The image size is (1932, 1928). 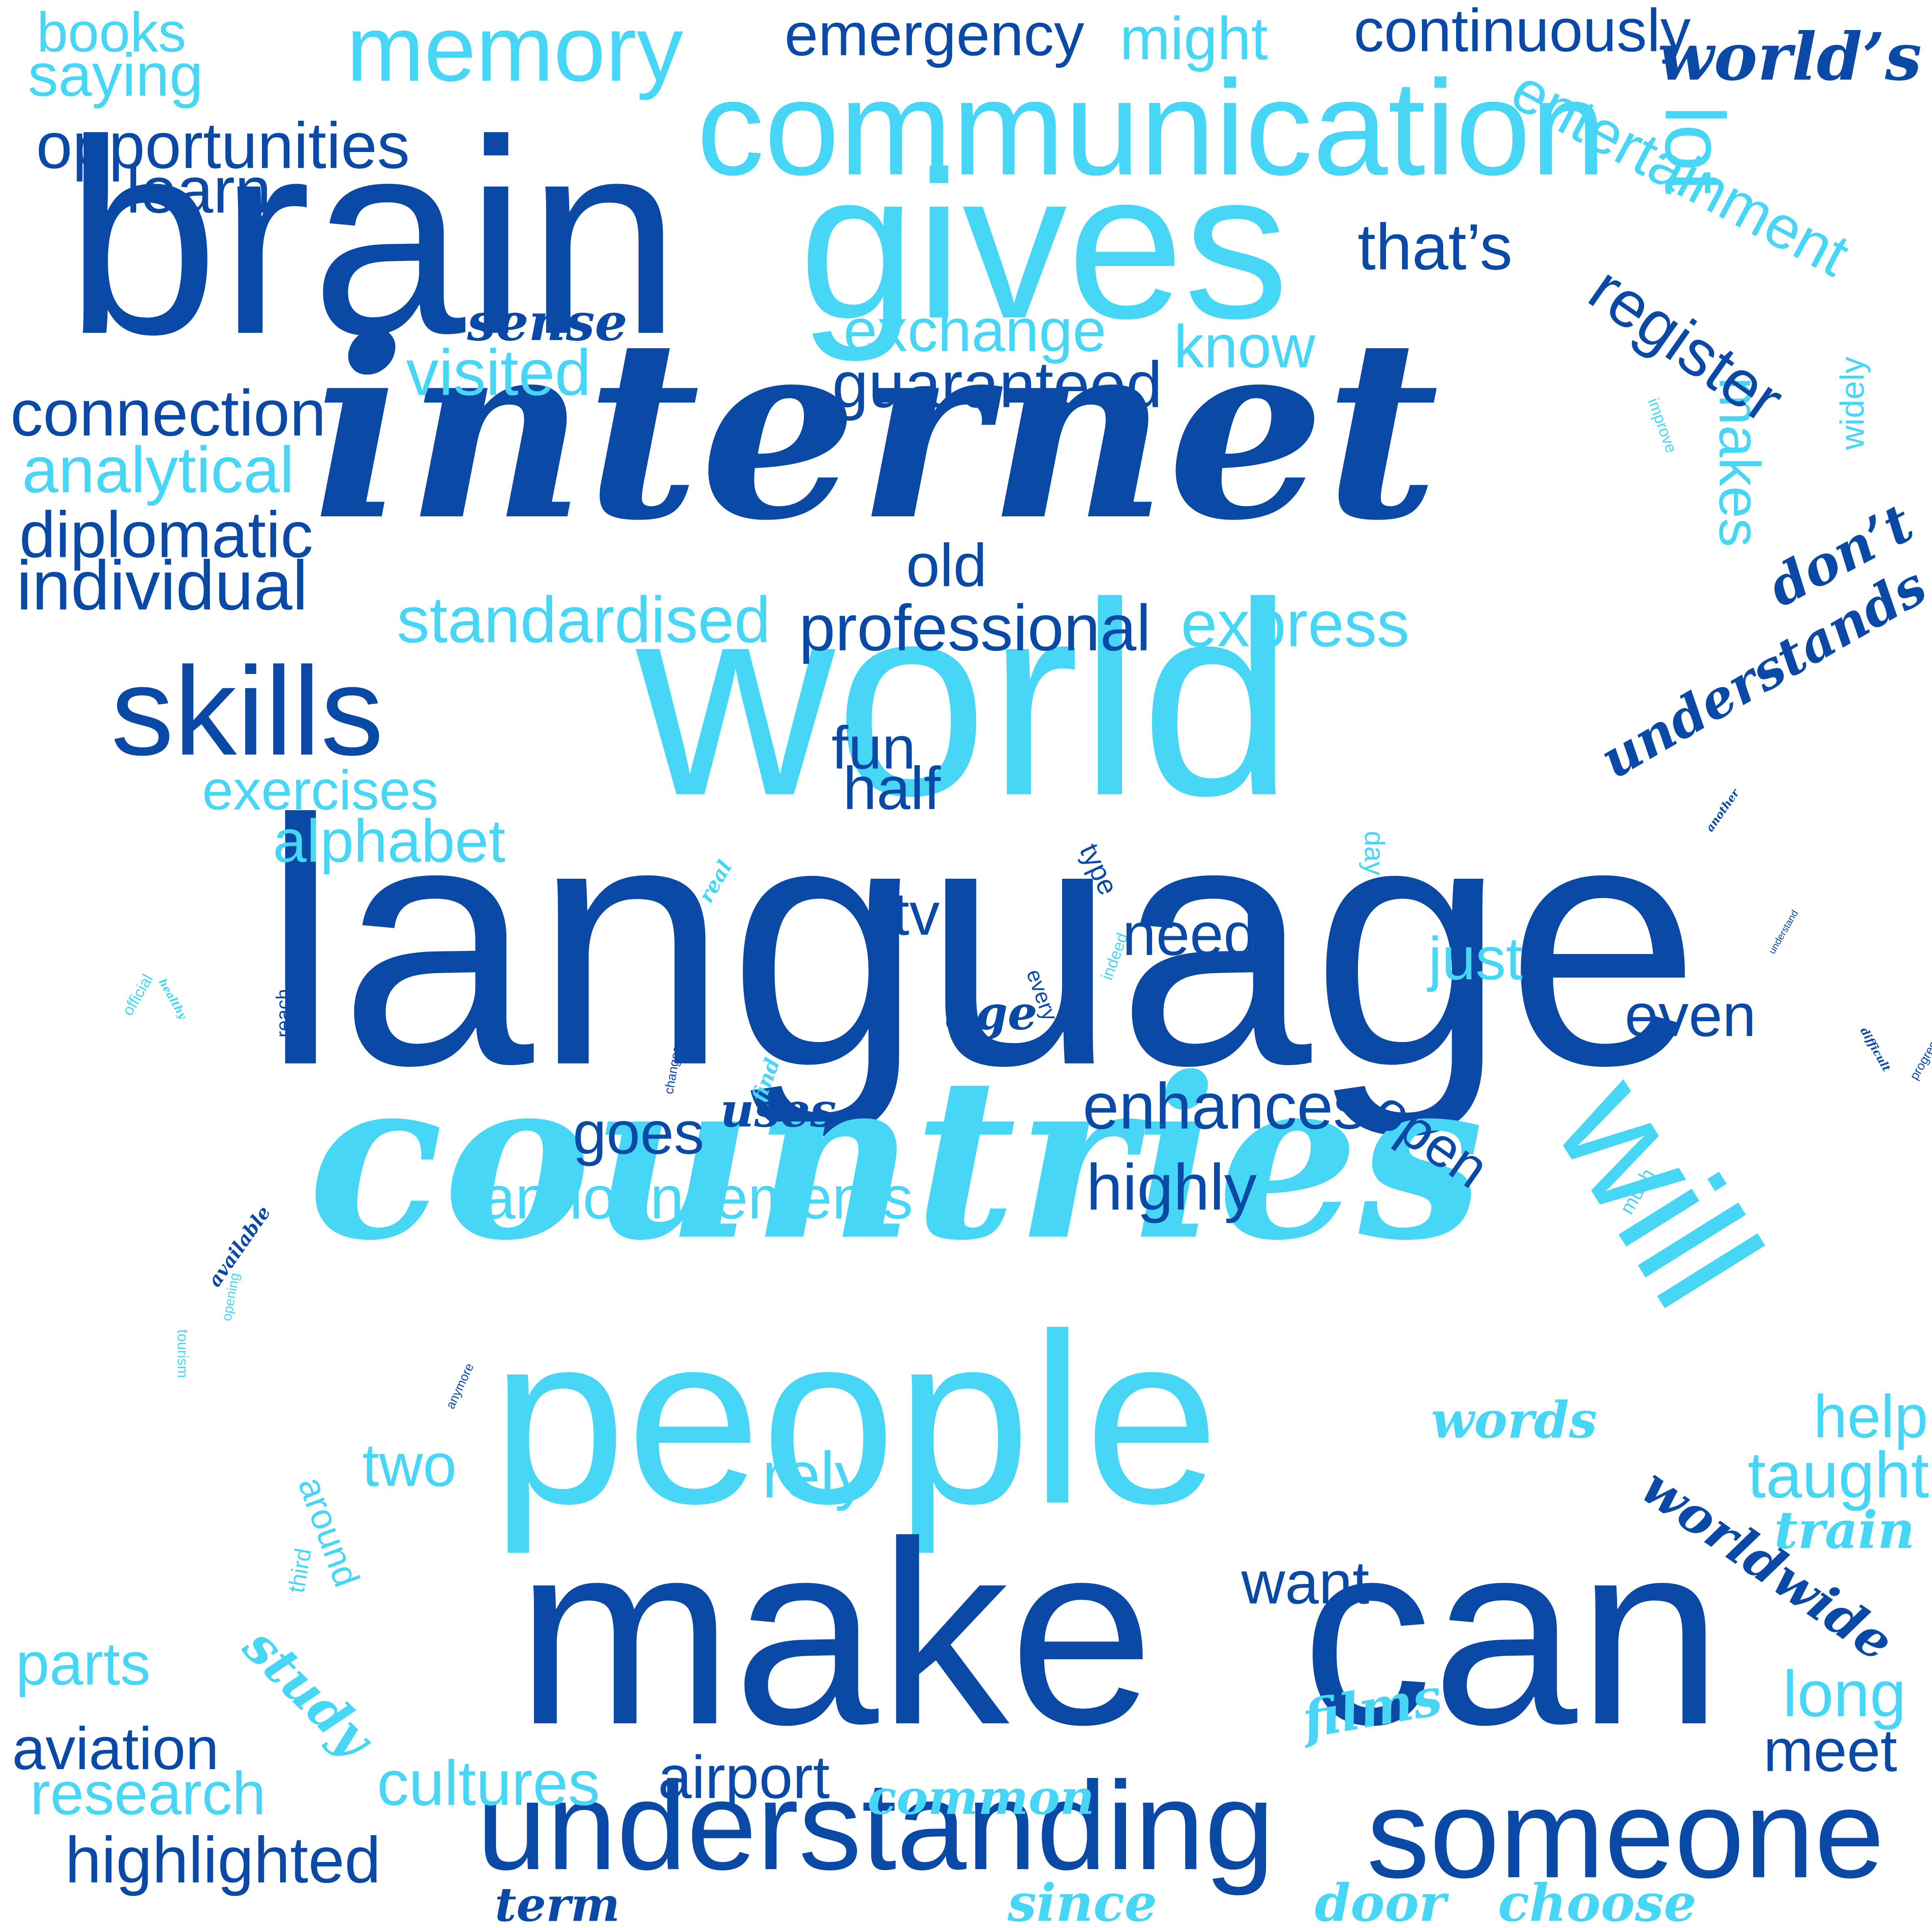 What do you see at coordinates (1844, 1530) in the screenshot?
I see `word-88: train` at bounding box center [1844, 1530].